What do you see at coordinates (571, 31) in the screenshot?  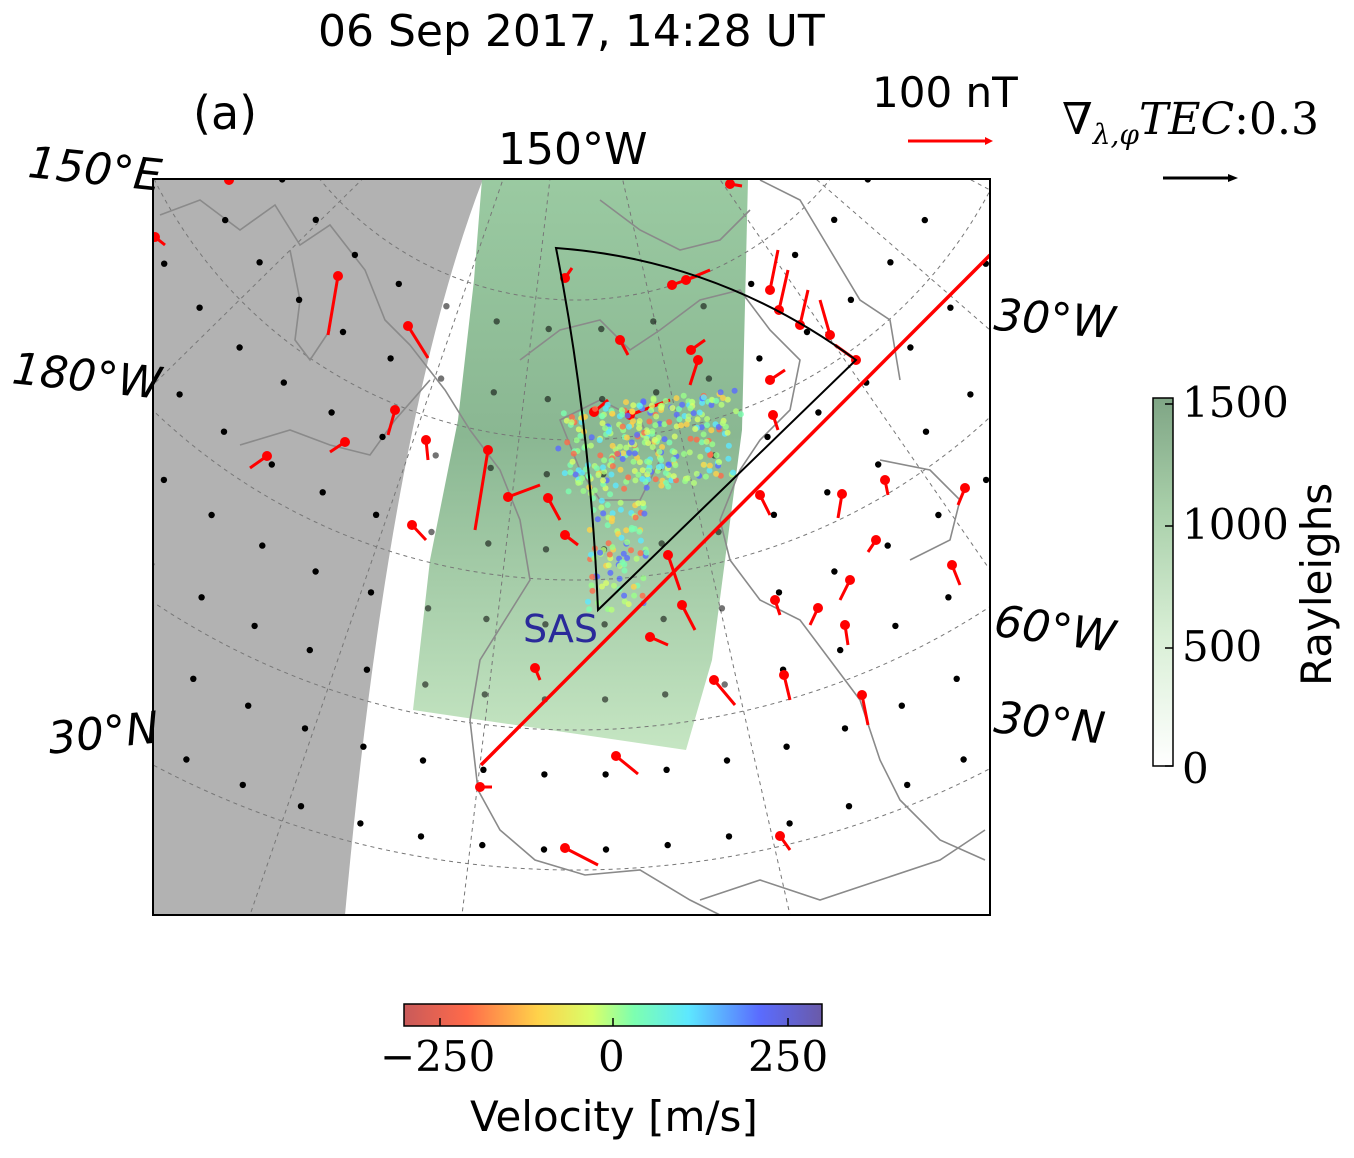 I see `figure-title: 06 Sep 2017, 14:28 UT` at bounding box center [571, 31].